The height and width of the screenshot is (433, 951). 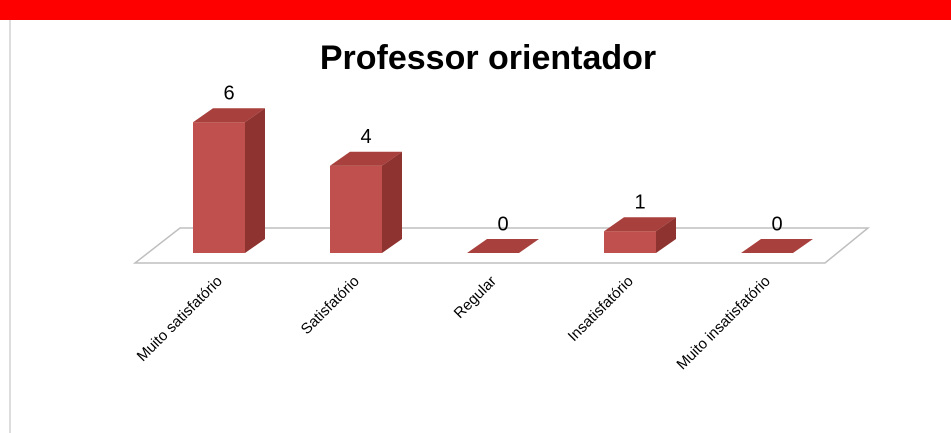 I want to click on top-banner, so click(x=475, y=10).